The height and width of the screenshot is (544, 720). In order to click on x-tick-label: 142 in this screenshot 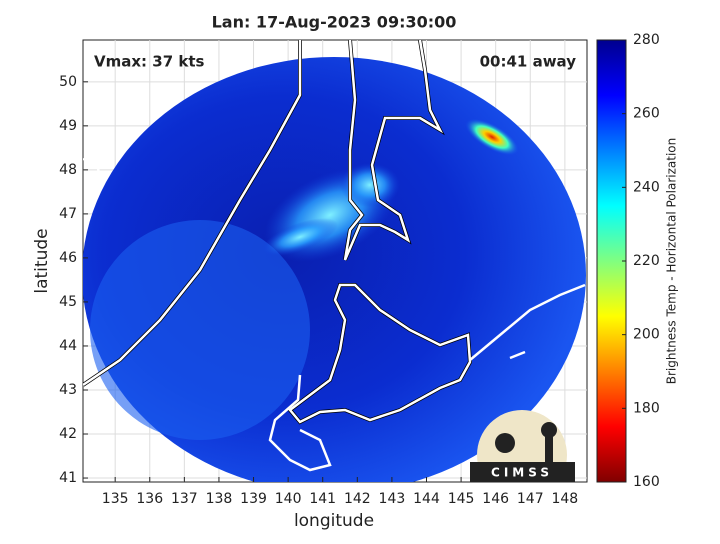, I will do `click(357, 499)`.